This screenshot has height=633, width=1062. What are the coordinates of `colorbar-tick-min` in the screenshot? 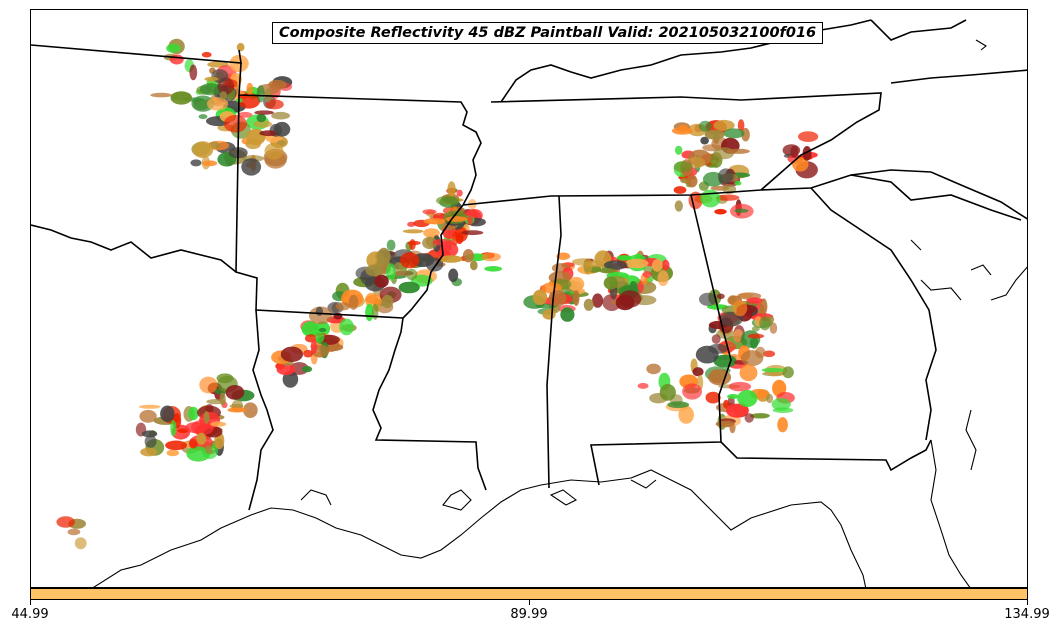 It's located at (30, 602).